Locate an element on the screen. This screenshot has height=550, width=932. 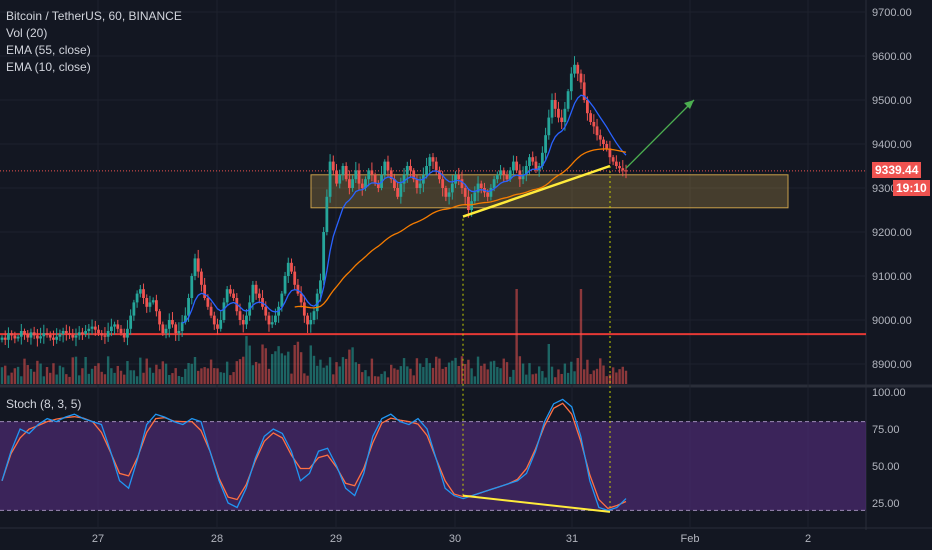
ema55-indicator-label: EMA (55, close) is located at coordinates (48, 50).